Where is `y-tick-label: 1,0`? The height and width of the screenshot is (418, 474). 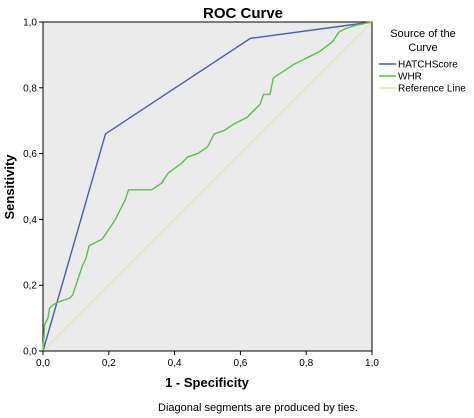 y-tick-label: 1,0 is located at coordinates (30, 23).